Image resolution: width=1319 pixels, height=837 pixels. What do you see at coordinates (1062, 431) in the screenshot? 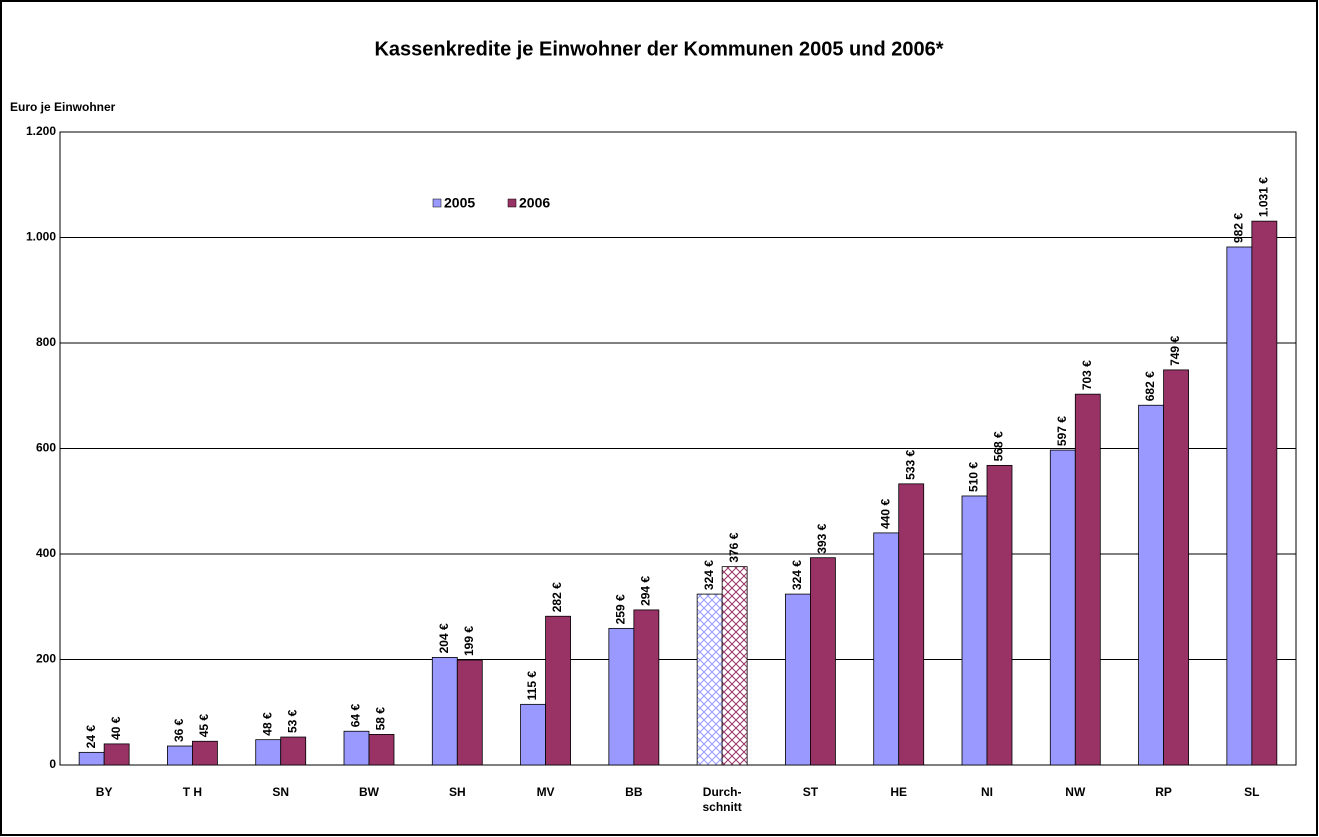
I see `data-label: 597 €` at bounding box center [1062, 431].